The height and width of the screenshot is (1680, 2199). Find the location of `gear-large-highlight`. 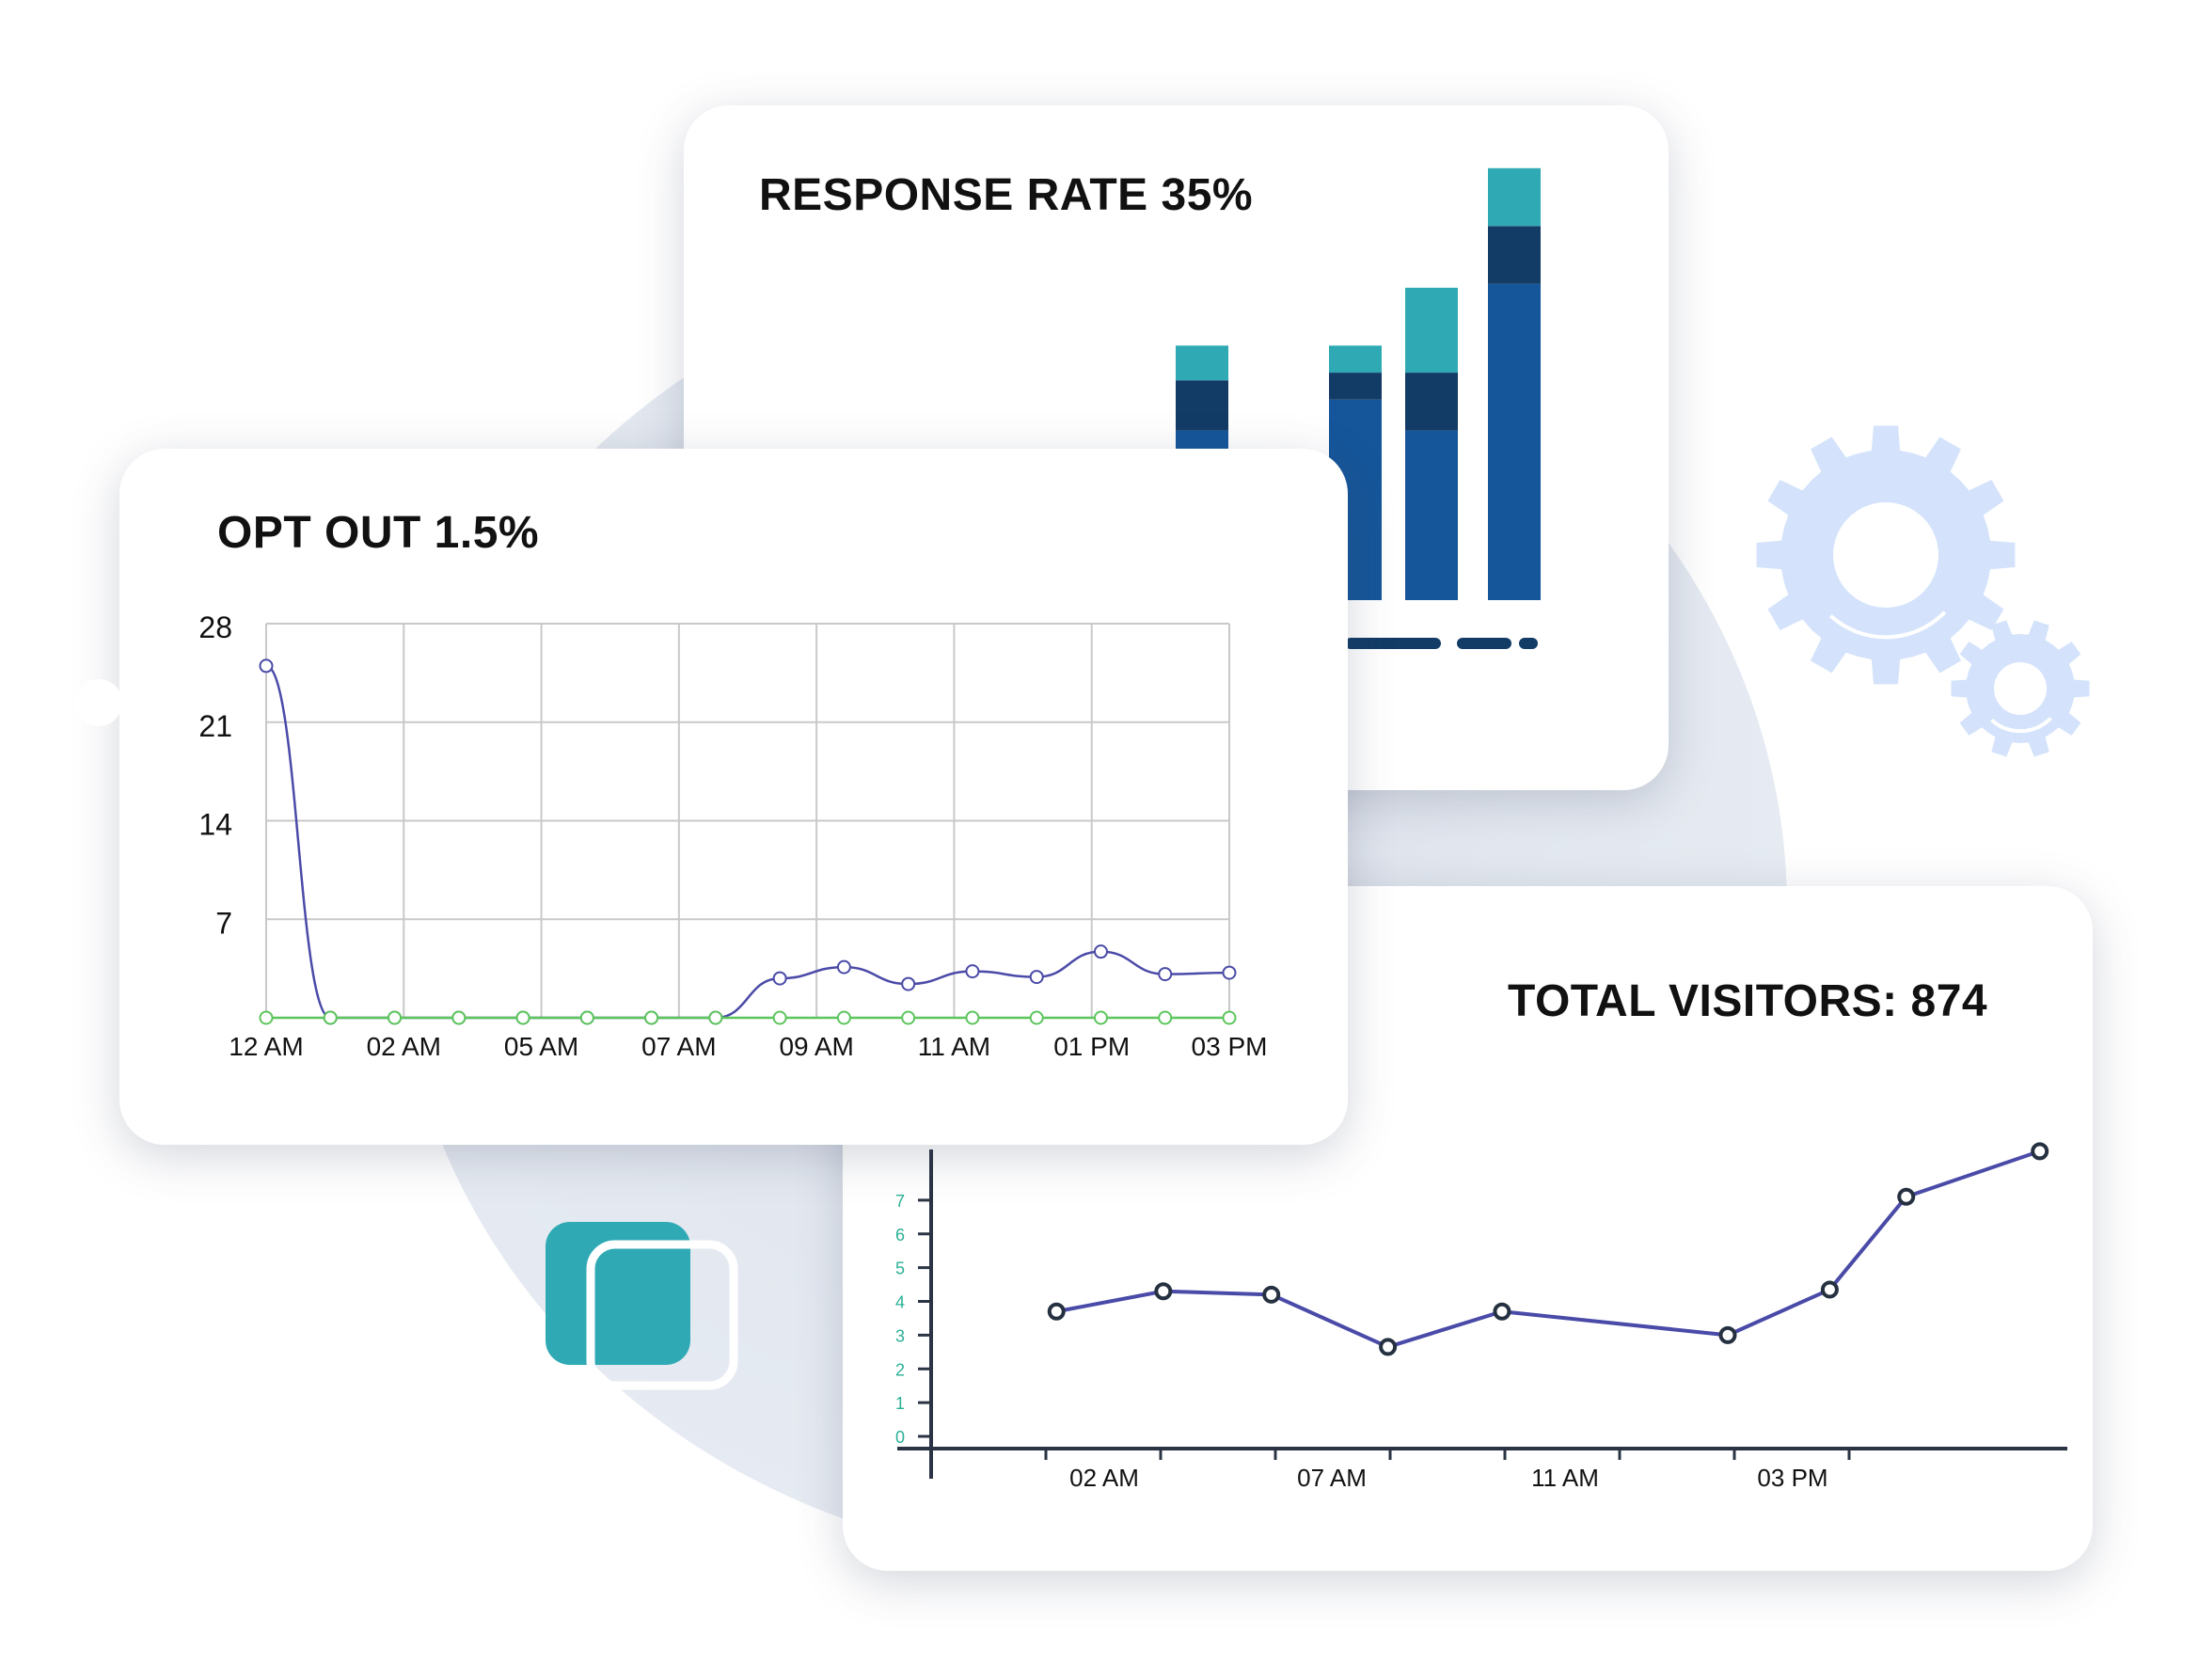

gear-large-highlight is located at coordinates (1886, 555).